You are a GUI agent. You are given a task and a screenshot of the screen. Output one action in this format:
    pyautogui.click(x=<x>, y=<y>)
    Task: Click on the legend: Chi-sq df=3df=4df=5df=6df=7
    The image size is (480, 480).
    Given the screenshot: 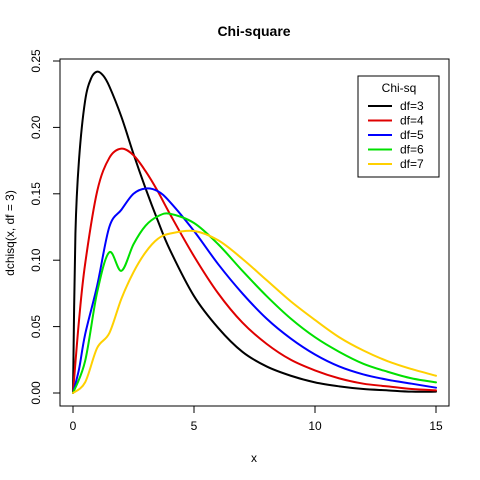 What is the action you would take?
    pyautogui.click(x=398, y=126)
    